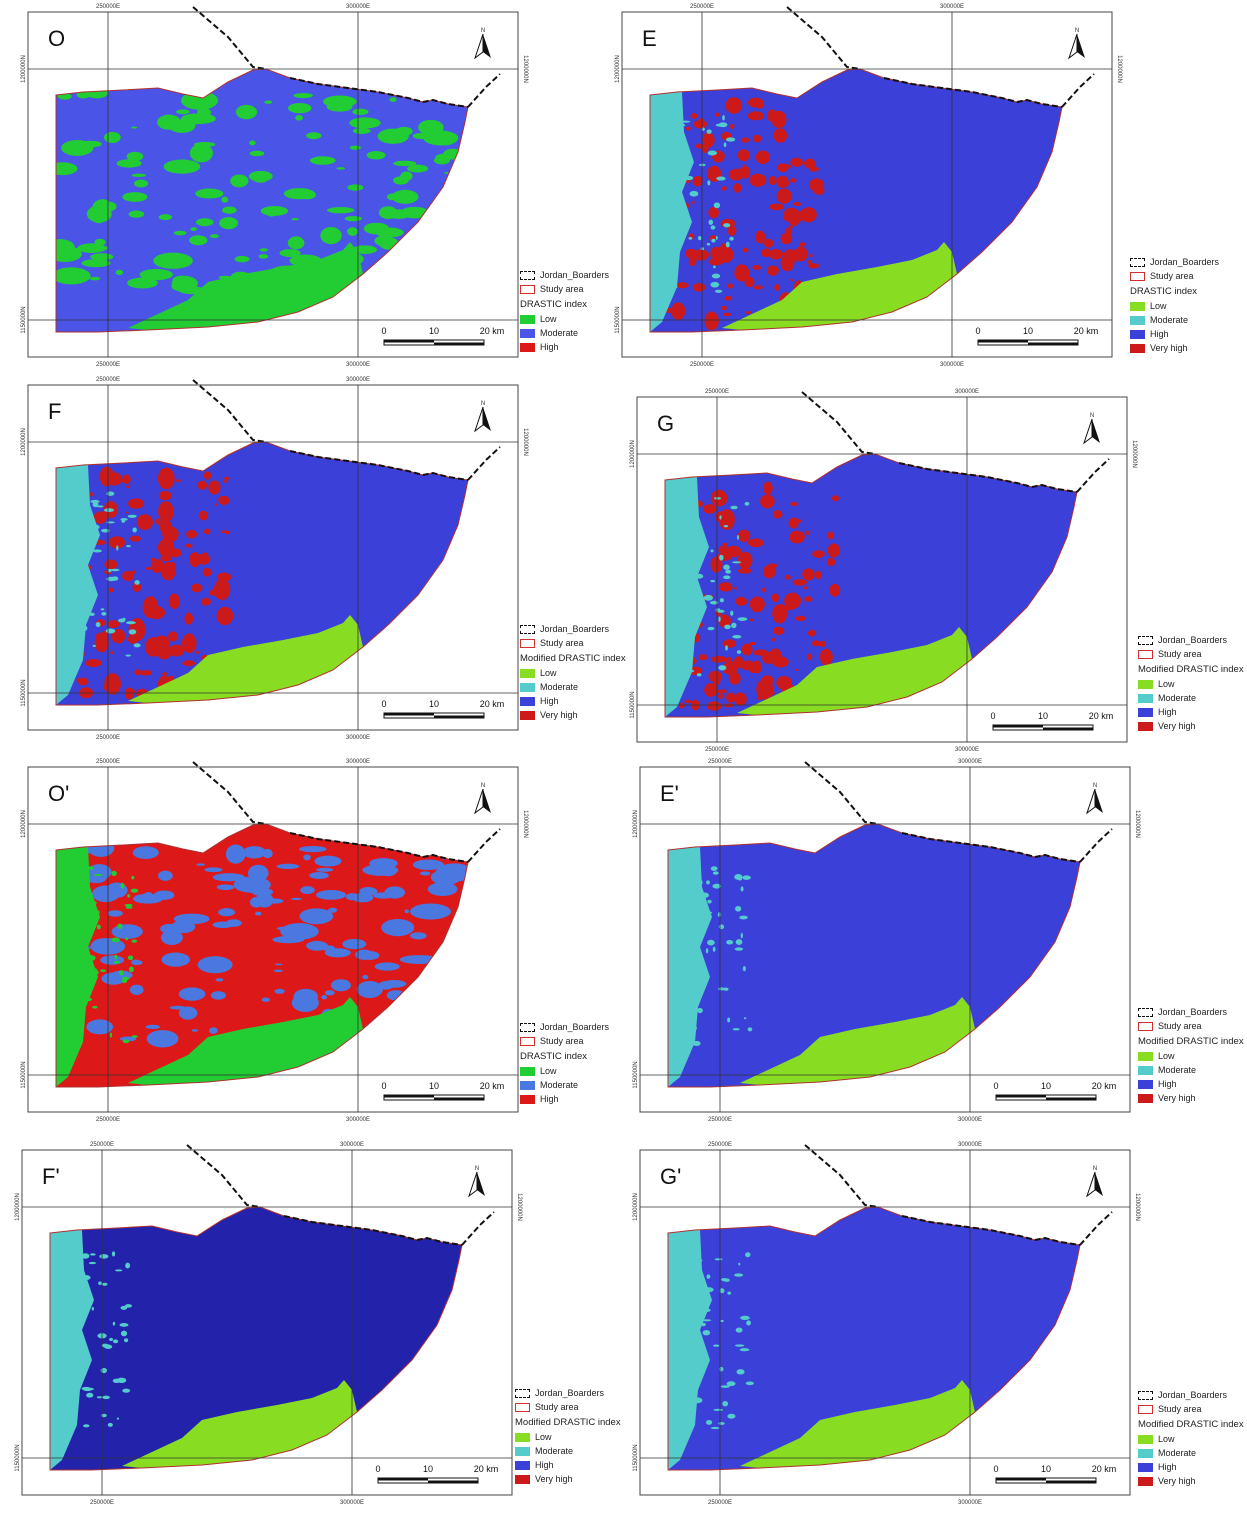  I want to click on svg-text: 0, so click(377, 1469).